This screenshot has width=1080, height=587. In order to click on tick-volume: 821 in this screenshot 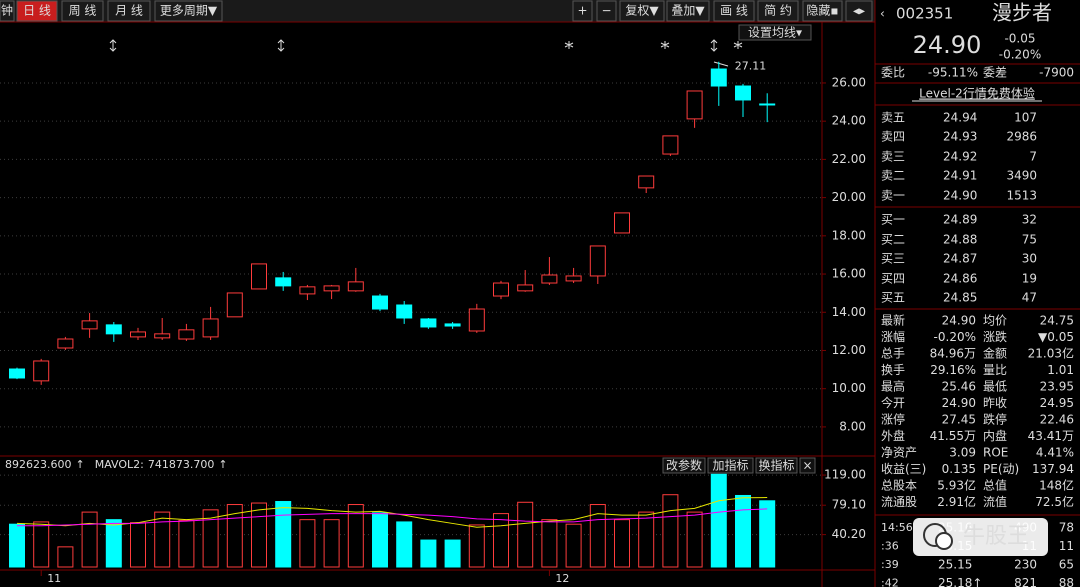, I will do `click(1025, 581)`.